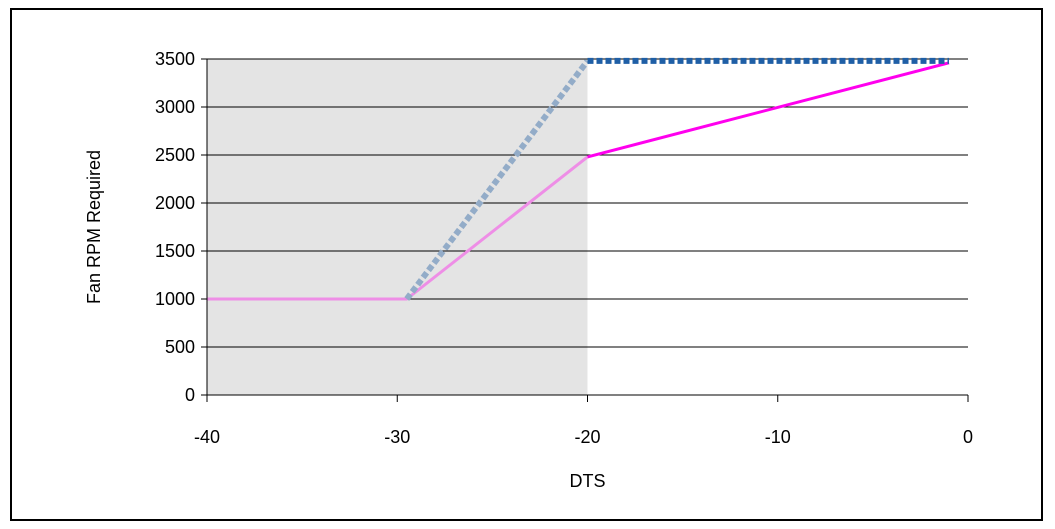 The image size is (1055, 529). Describe the element at coordinates (190, 395) in the screenshot. I see `y-tick-label-0: 0` at that location.